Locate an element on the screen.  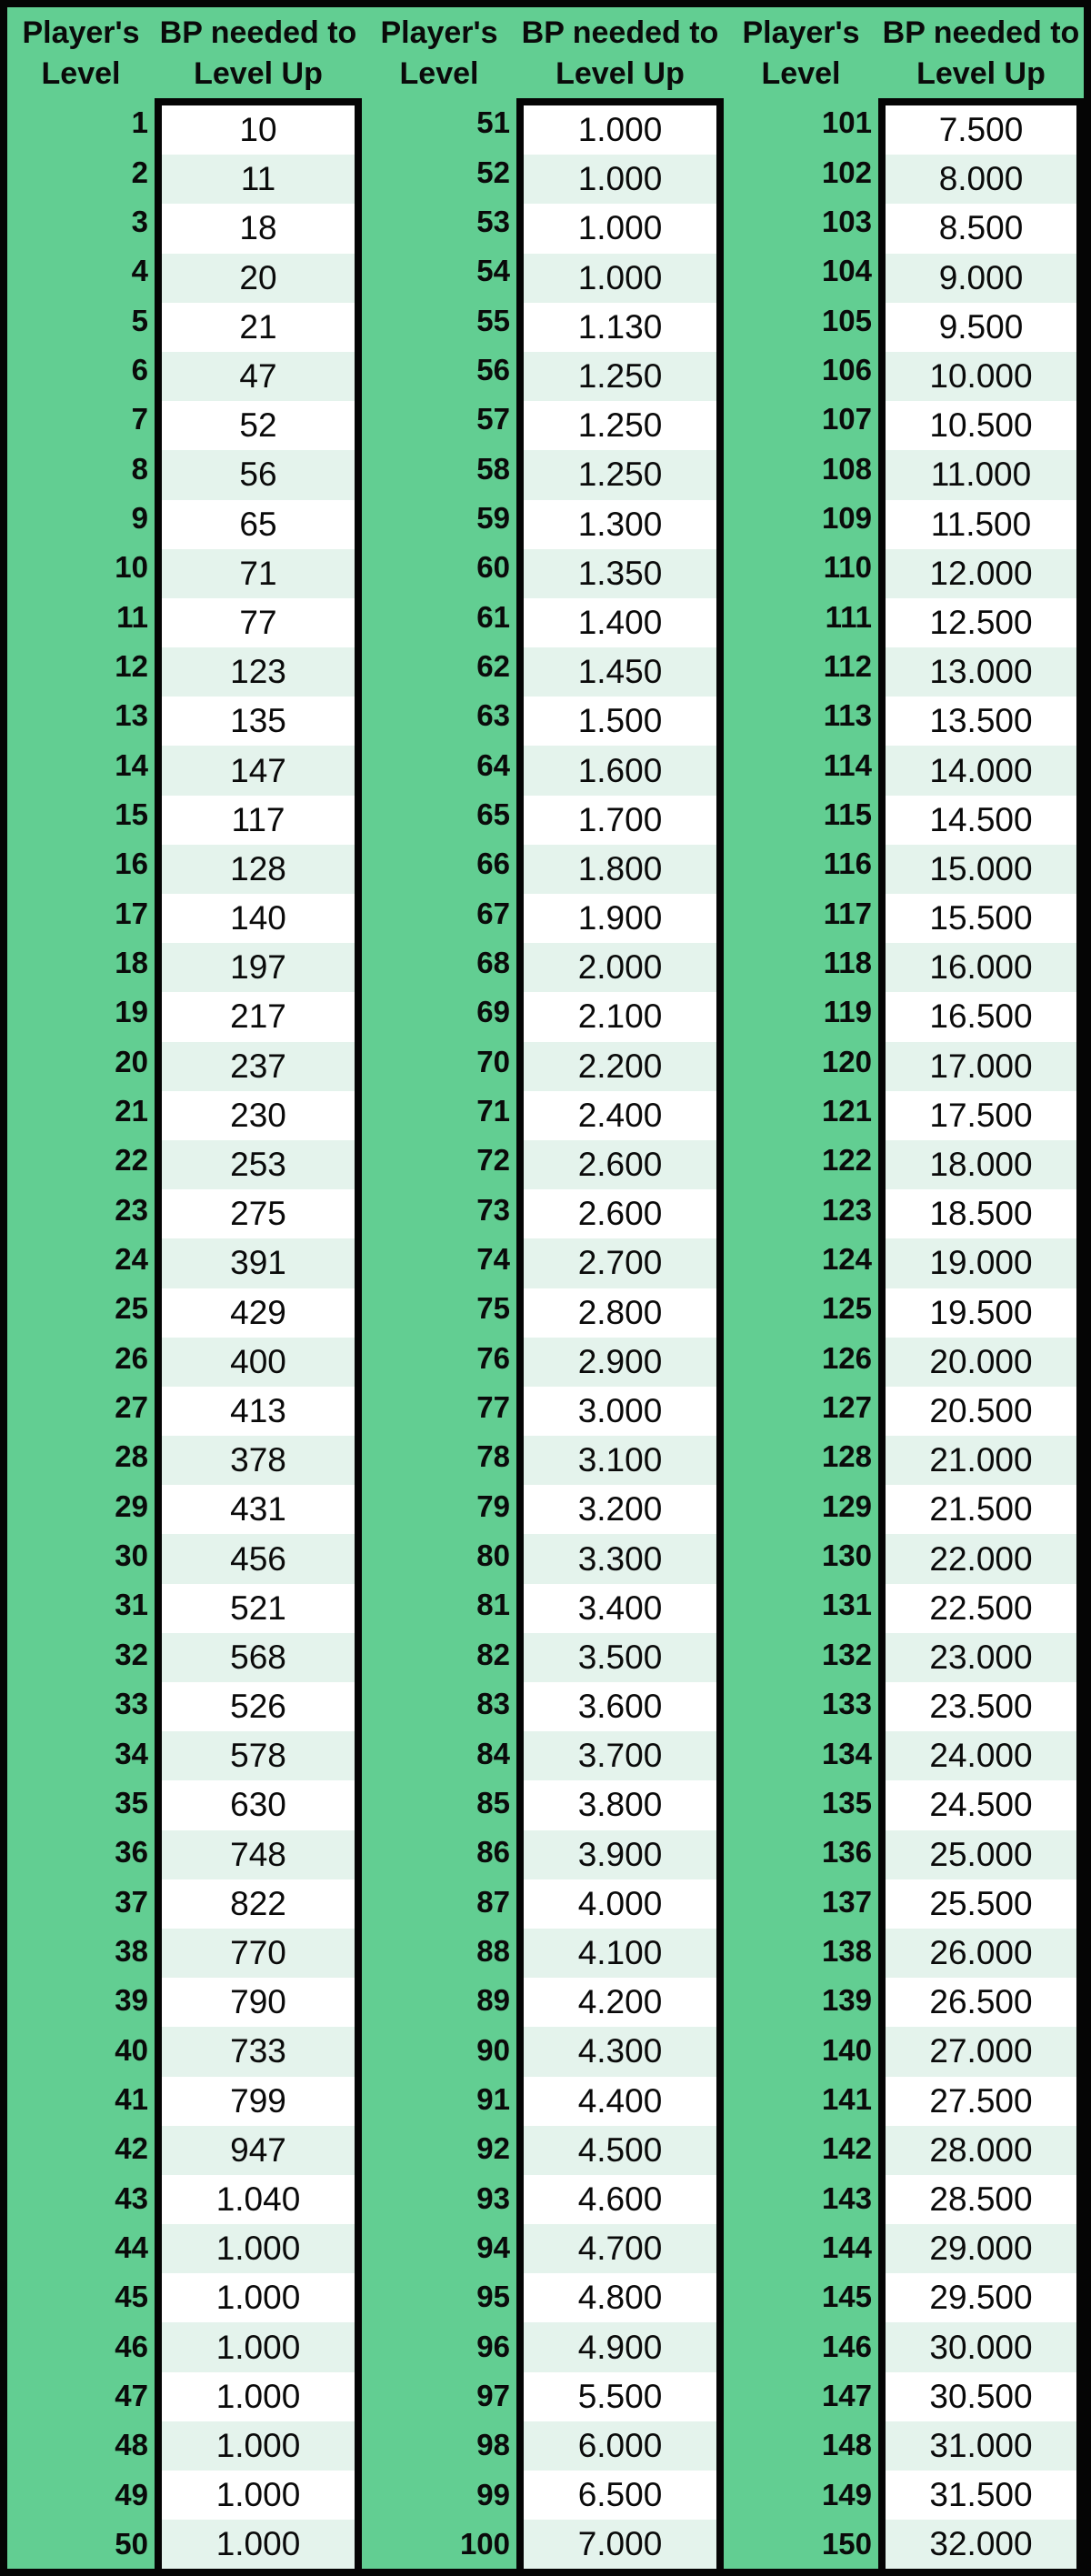
bp-cell: 12.500 is located at coordinates (981, 622).